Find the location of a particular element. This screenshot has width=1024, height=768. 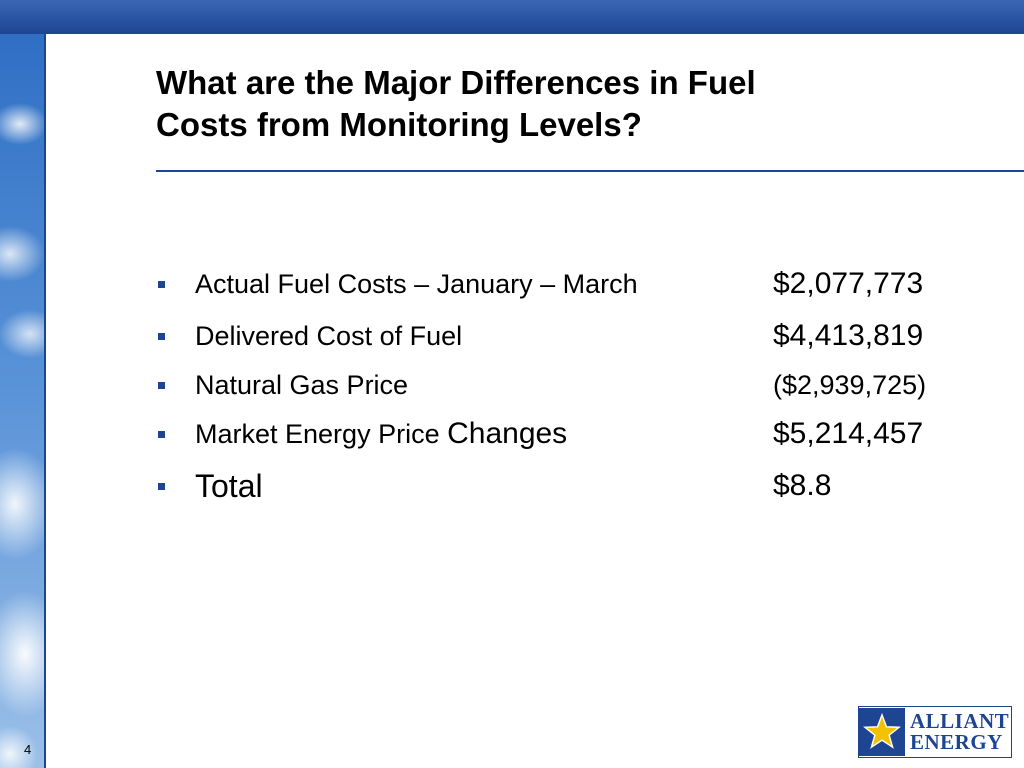

item-label: Natural Gas Price is located at coordinates (302, 384).